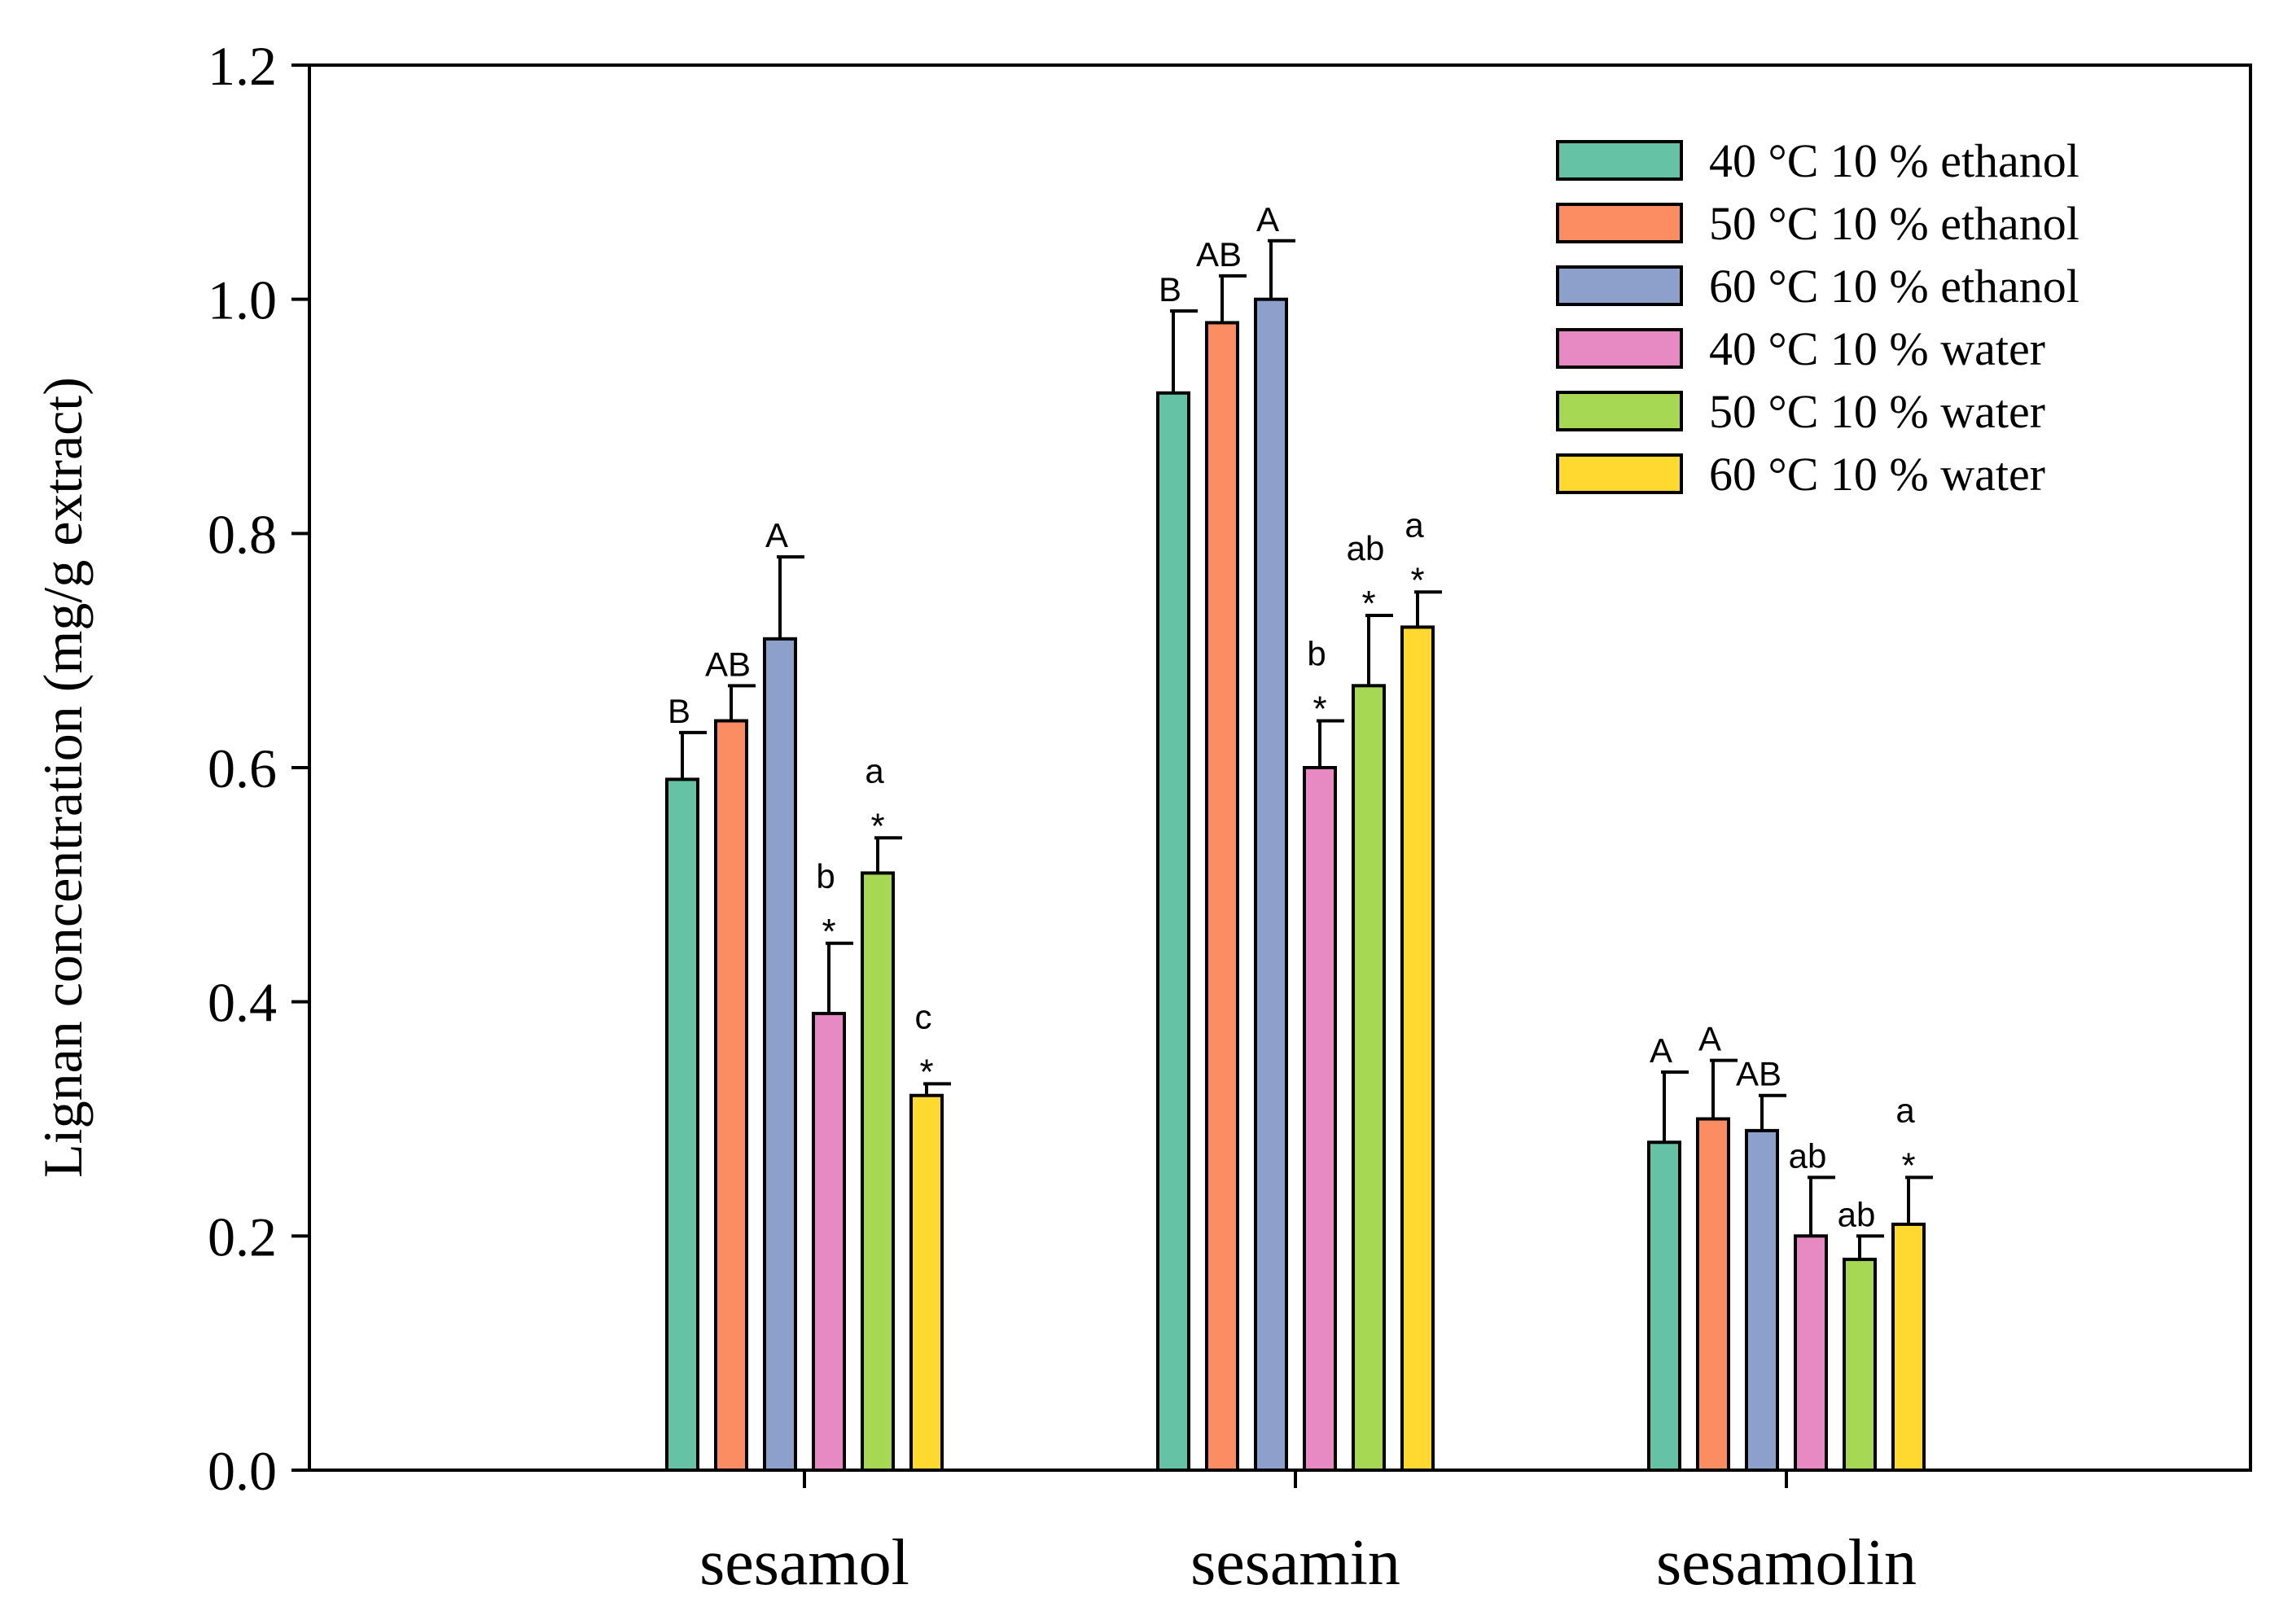 Image resolution: width=2292 pixels, height=1624 pixels. I want to click on y-tick-label: 0.0, so click(243, 1471).